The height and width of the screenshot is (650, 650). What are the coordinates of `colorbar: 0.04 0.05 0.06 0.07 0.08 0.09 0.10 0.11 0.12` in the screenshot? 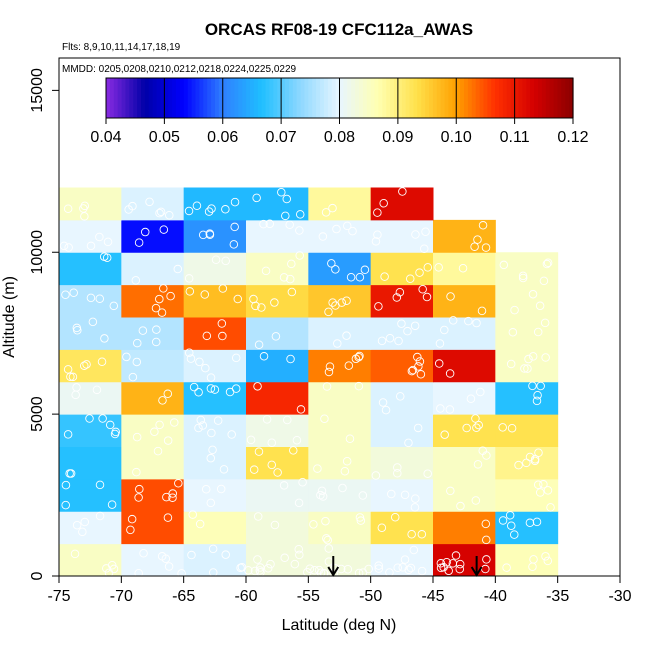 It's located at (339, 111).